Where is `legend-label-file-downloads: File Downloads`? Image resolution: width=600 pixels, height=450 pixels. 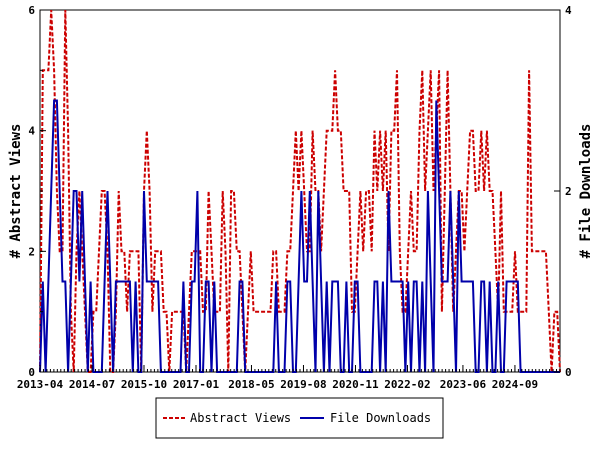
legend-label-file-downloads: File Downloads is located at coordinates (380, 418).